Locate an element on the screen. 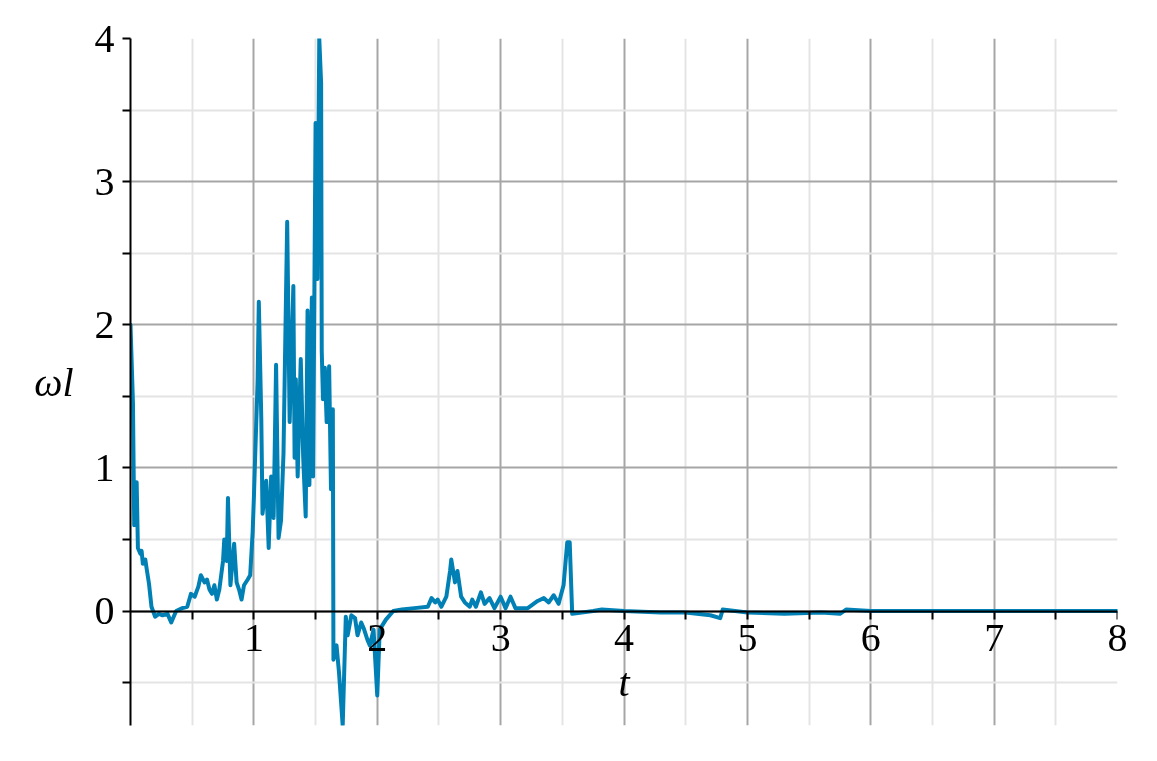  x-tick-label: 4 is located at coordinates (624, 637).